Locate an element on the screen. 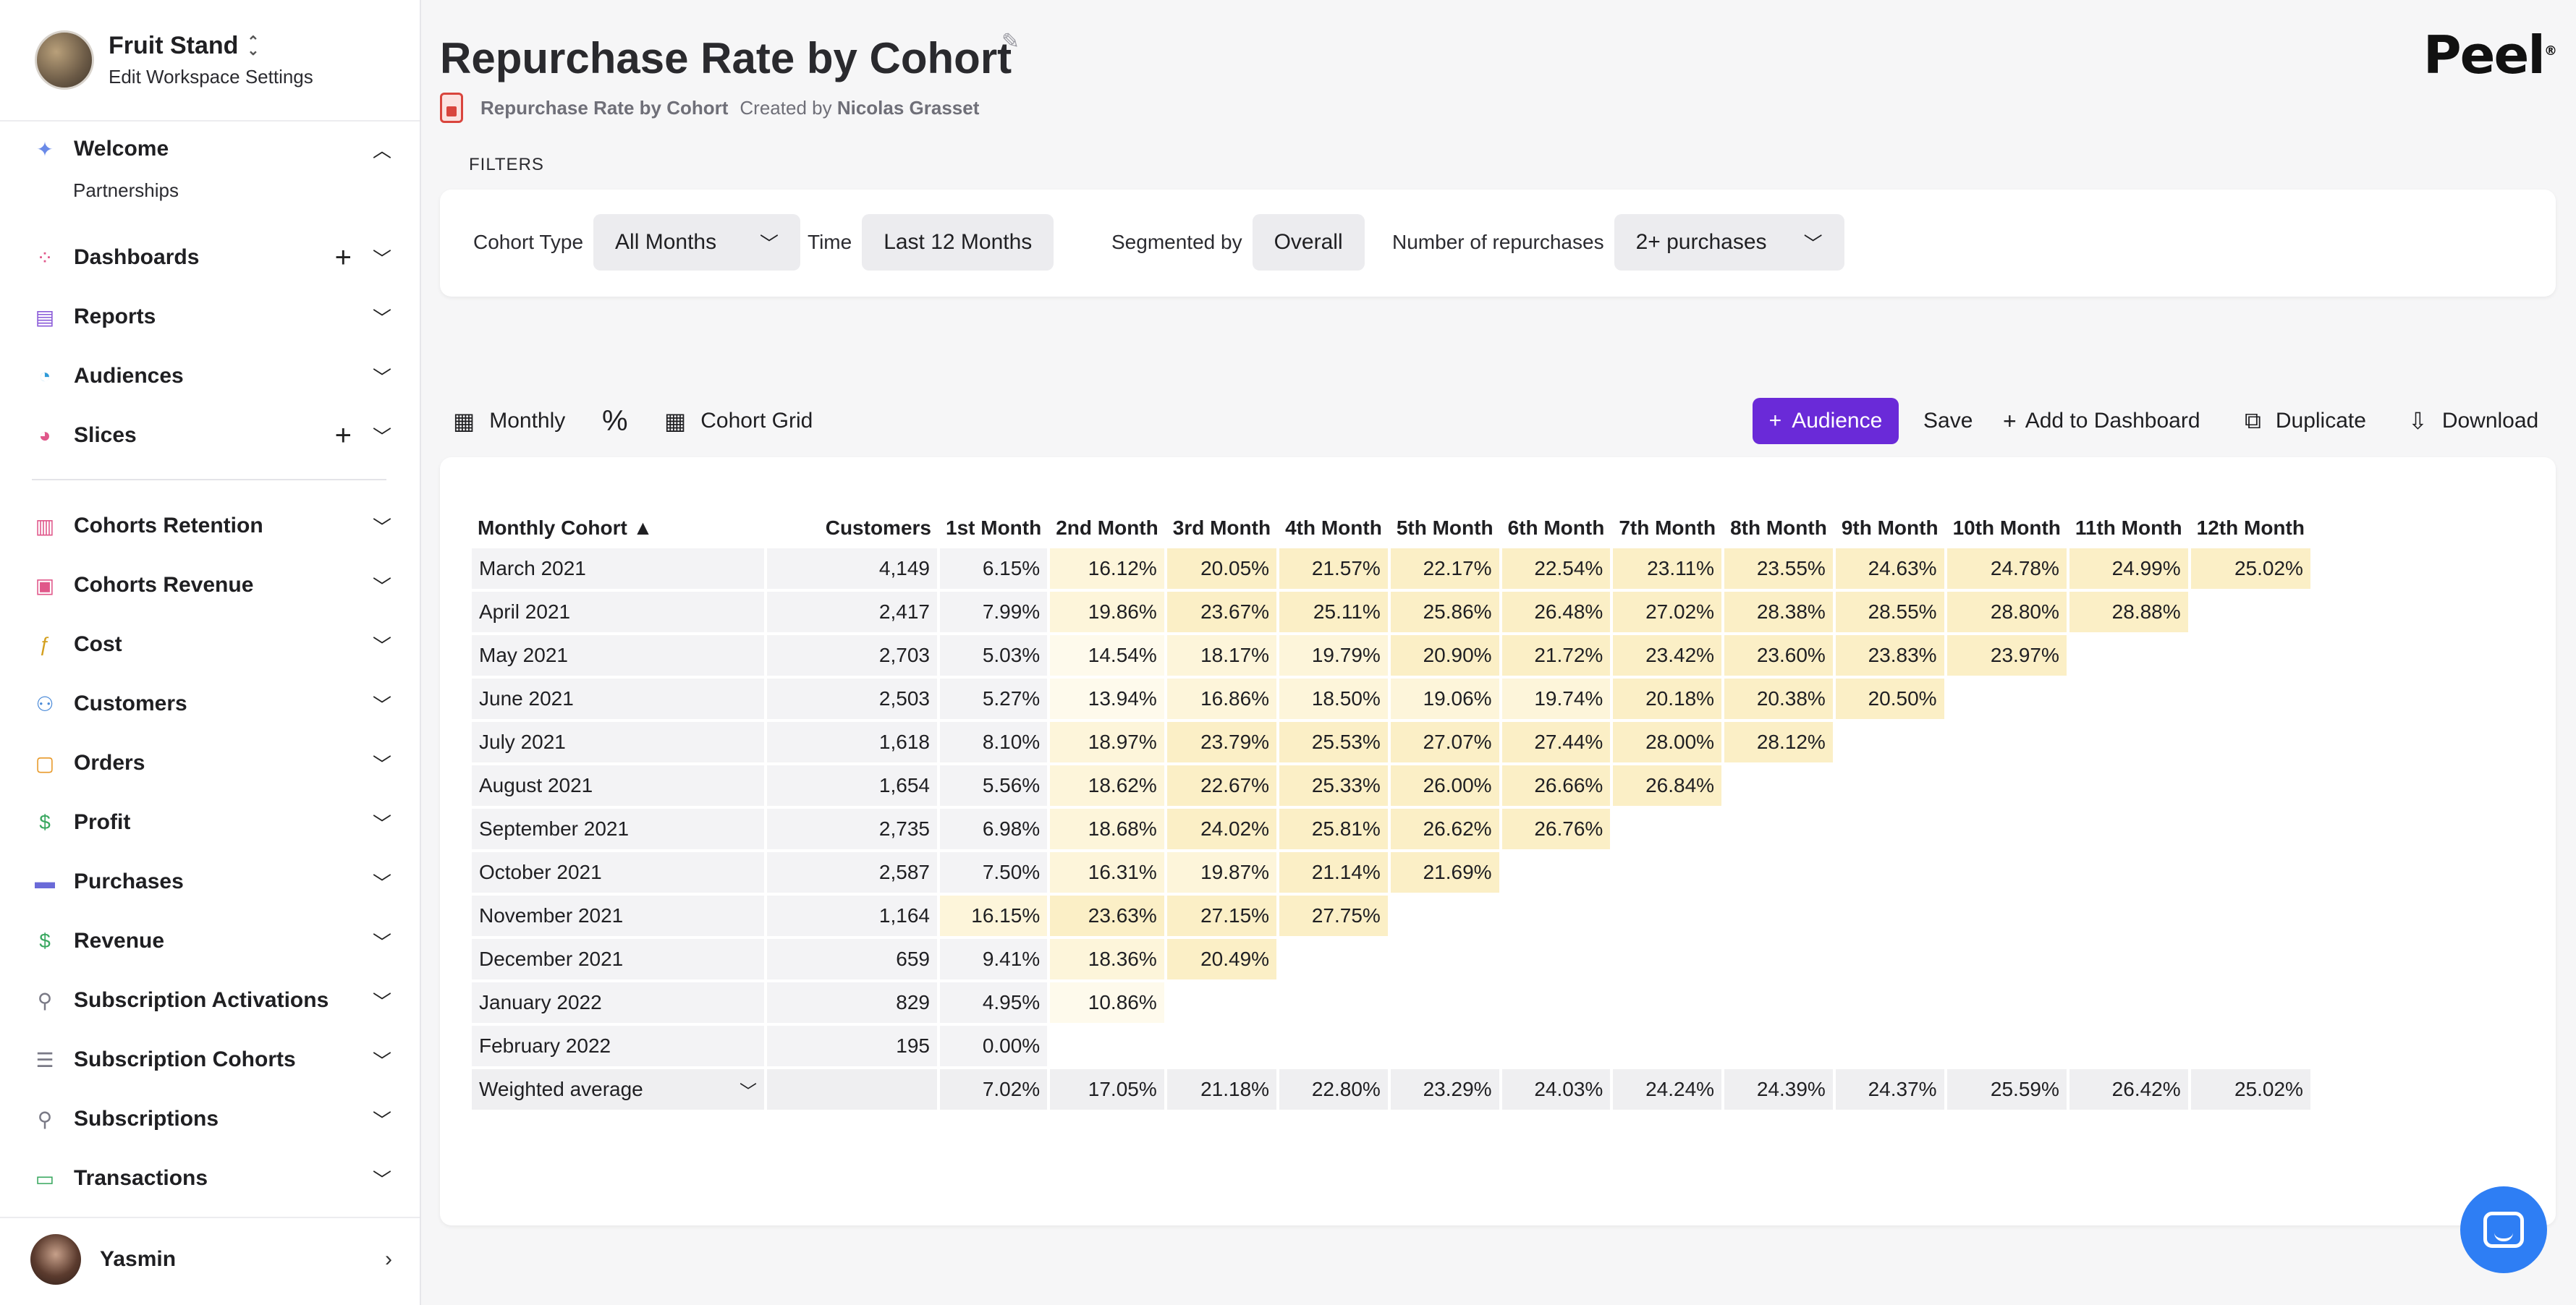 This screenshot has width=2576, height=1305. repurchases-select: 2+ purchases ﹀ is located at coordinates (1729, 243).